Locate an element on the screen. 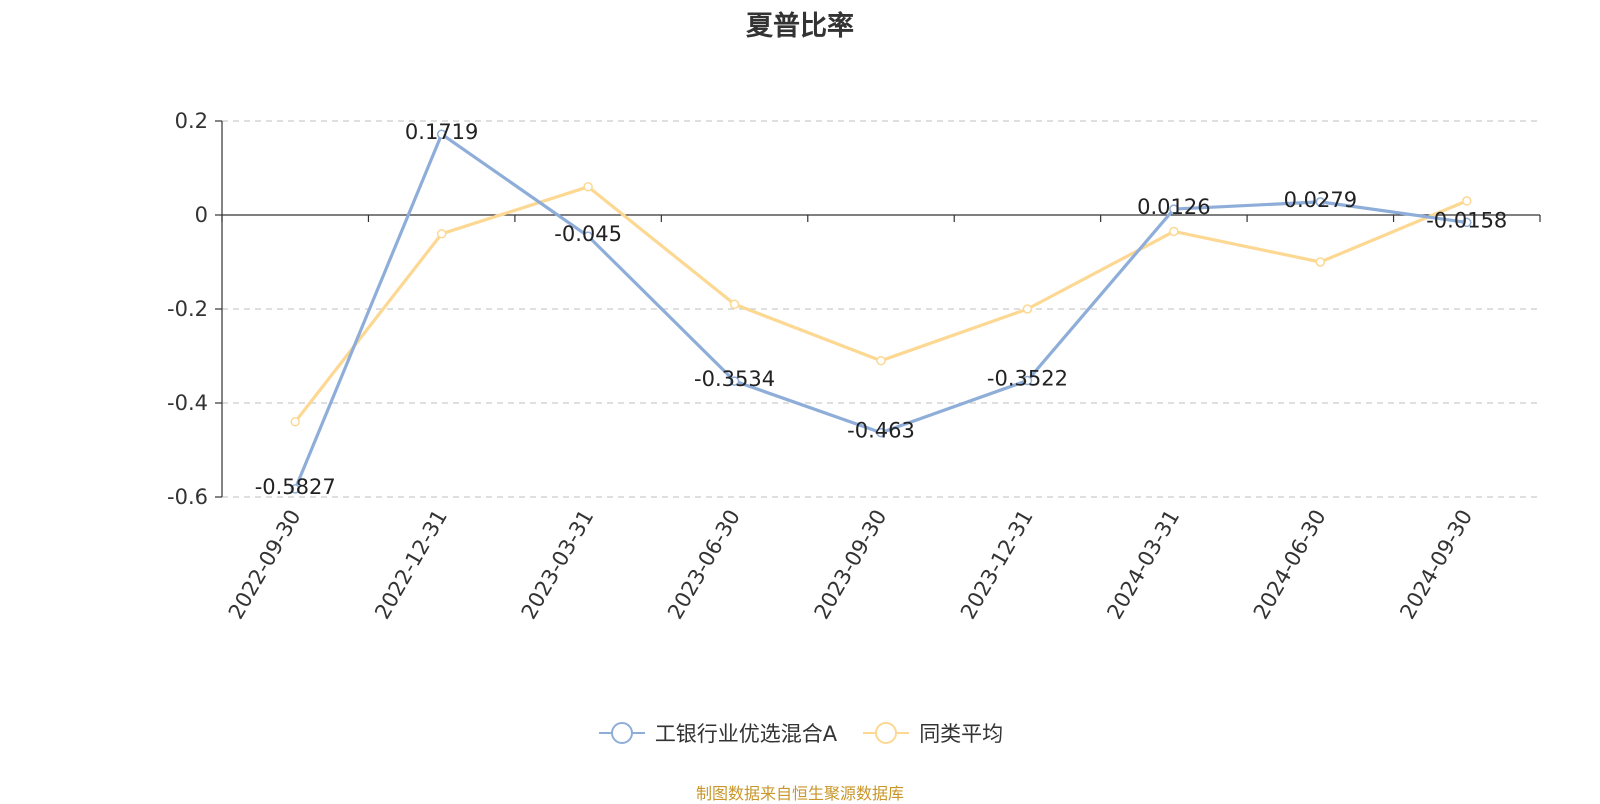  legend-item-series-1: 工银行业优选混合A is located at coordinates (717, 733).